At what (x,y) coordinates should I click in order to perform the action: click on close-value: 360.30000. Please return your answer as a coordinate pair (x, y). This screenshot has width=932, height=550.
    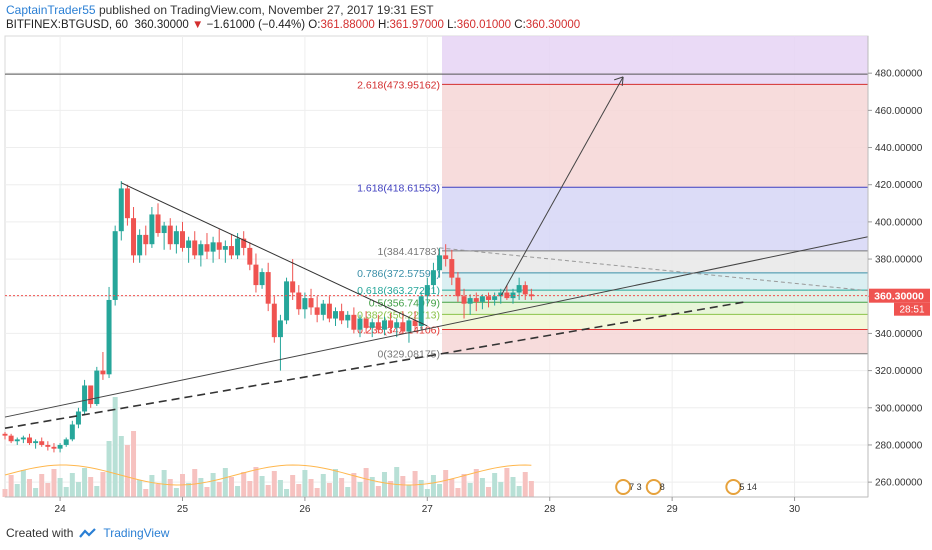
    Looking at the image, I should click on (553, 25).